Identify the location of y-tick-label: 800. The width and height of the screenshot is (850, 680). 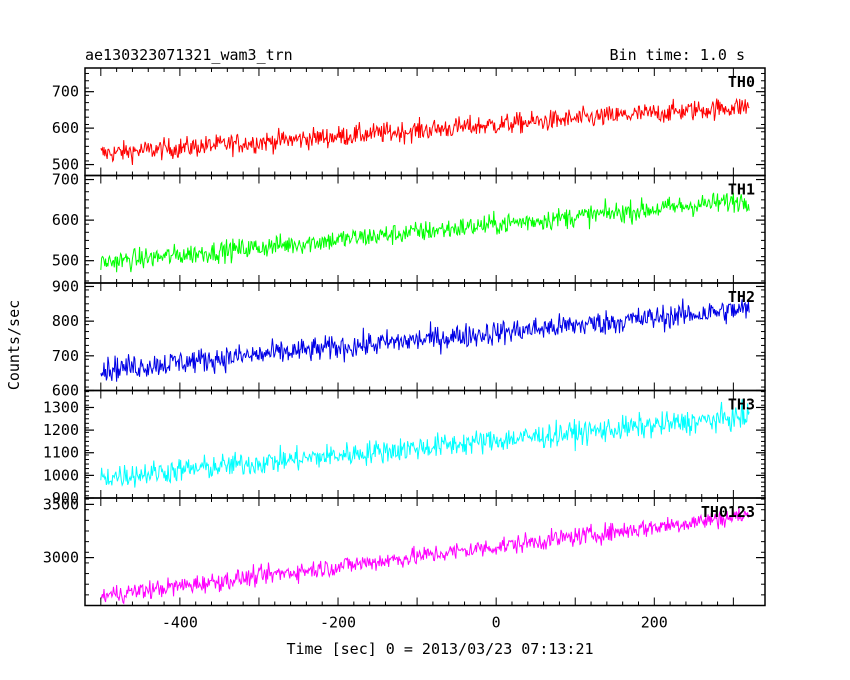
(65, 321).